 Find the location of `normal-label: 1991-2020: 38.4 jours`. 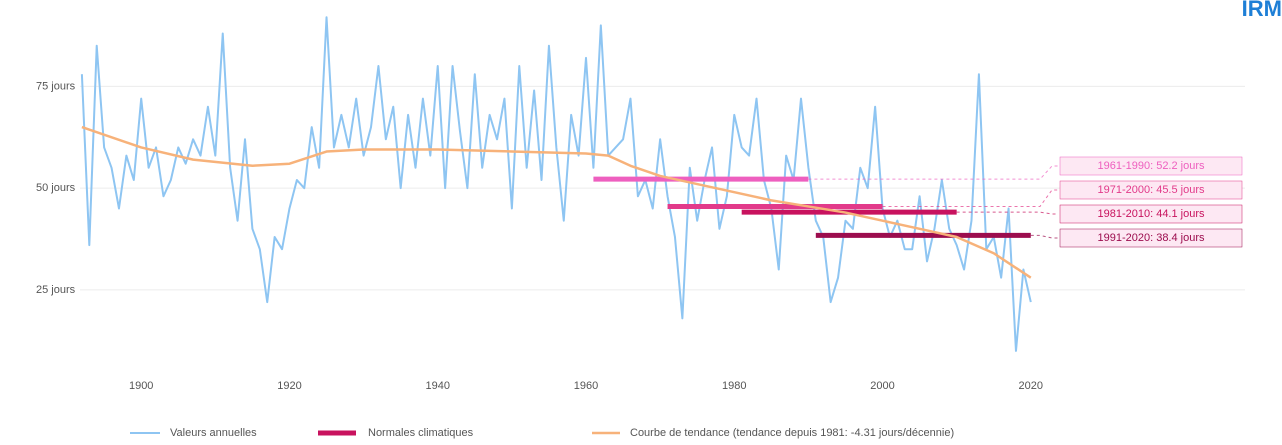

normal-label: 1991-2020: 38.4 jours is located at coordinates (1151, 238).